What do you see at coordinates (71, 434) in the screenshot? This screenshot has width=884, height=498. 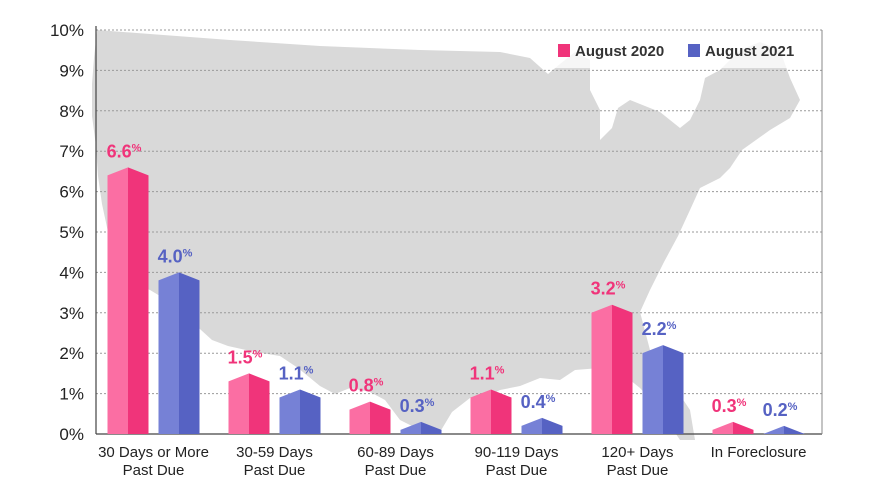 I see `y-tick-label: 0%` at bounding box center [71, 434].